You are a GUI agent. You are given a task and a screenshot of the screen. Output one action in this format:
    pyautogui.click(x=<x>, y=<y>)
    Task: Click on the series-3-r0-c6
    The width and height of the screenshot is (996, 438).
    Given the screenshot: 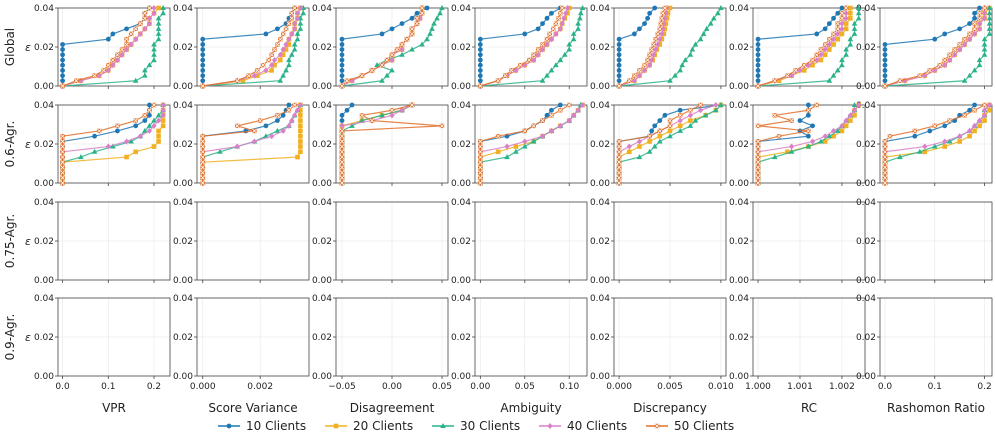 What is the action you would take?
    pyautogui.click(x=935, y=47)
    